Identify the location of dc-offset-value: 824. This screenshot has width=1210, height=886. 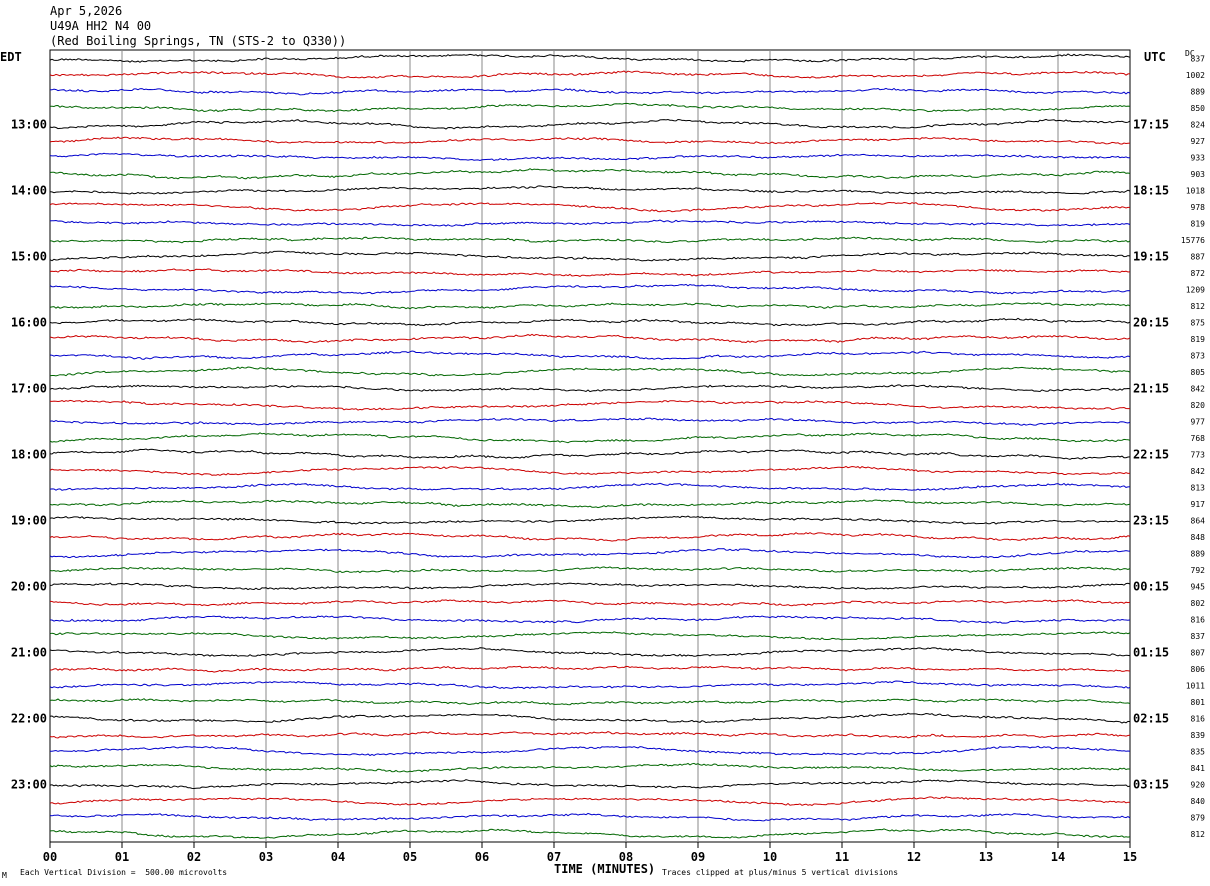
(1198, 124).